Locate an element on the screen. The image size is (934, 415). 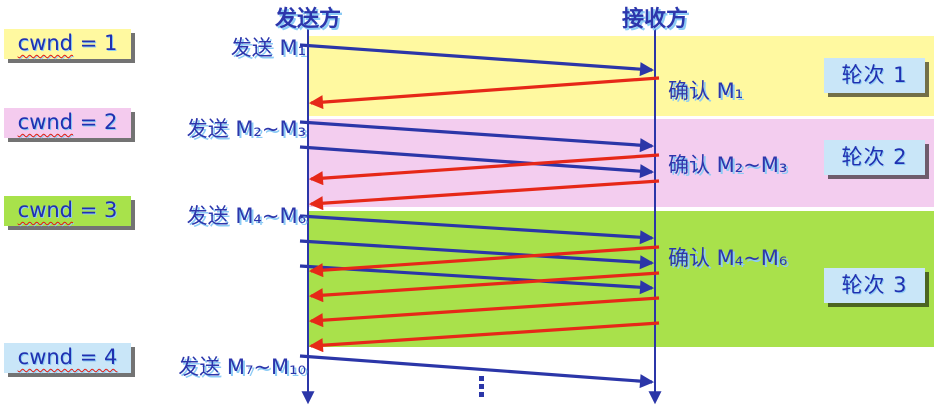
ack-label-round3: 确认 M₄~M₆ is located at coordinates (728, 258).